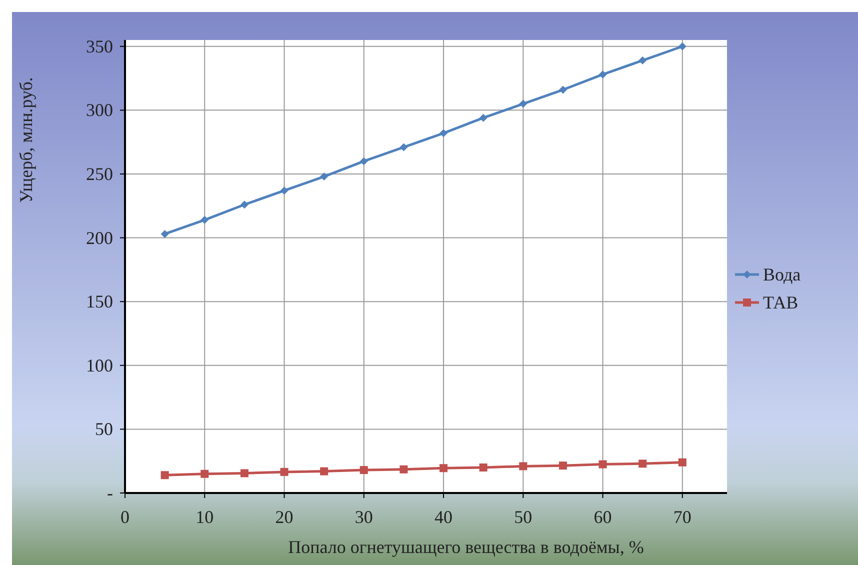 The height and width of the screenshot is (565, 858). What do you see at coordinates (782, 274) in the screenshot?
I see `legend-label: Вода` at bounding box center [782, 274].